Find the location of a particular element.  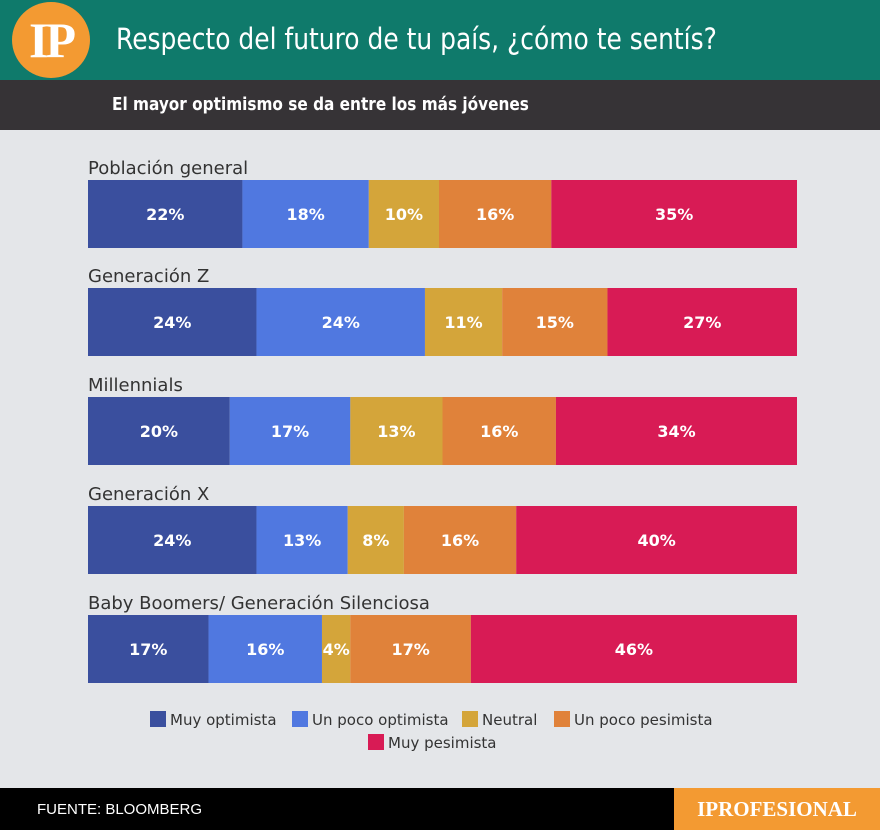

brand-logo: IPROFESIONAL is located at coordinates (777, 809).